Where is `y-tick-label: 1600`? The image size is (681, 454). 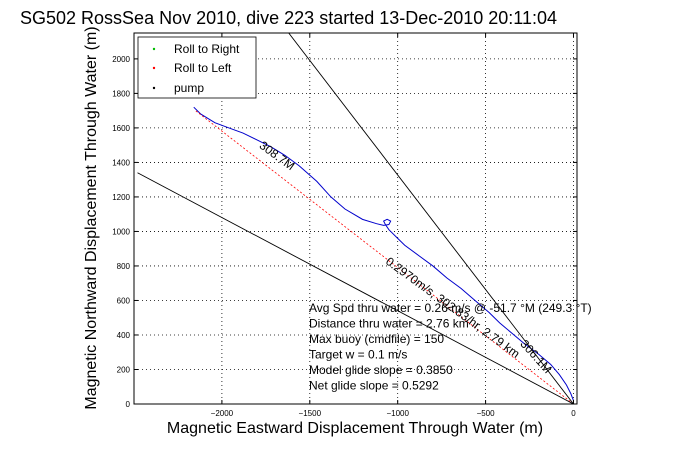 y-tick-label: 1600 is located at coordinates (121, 128).